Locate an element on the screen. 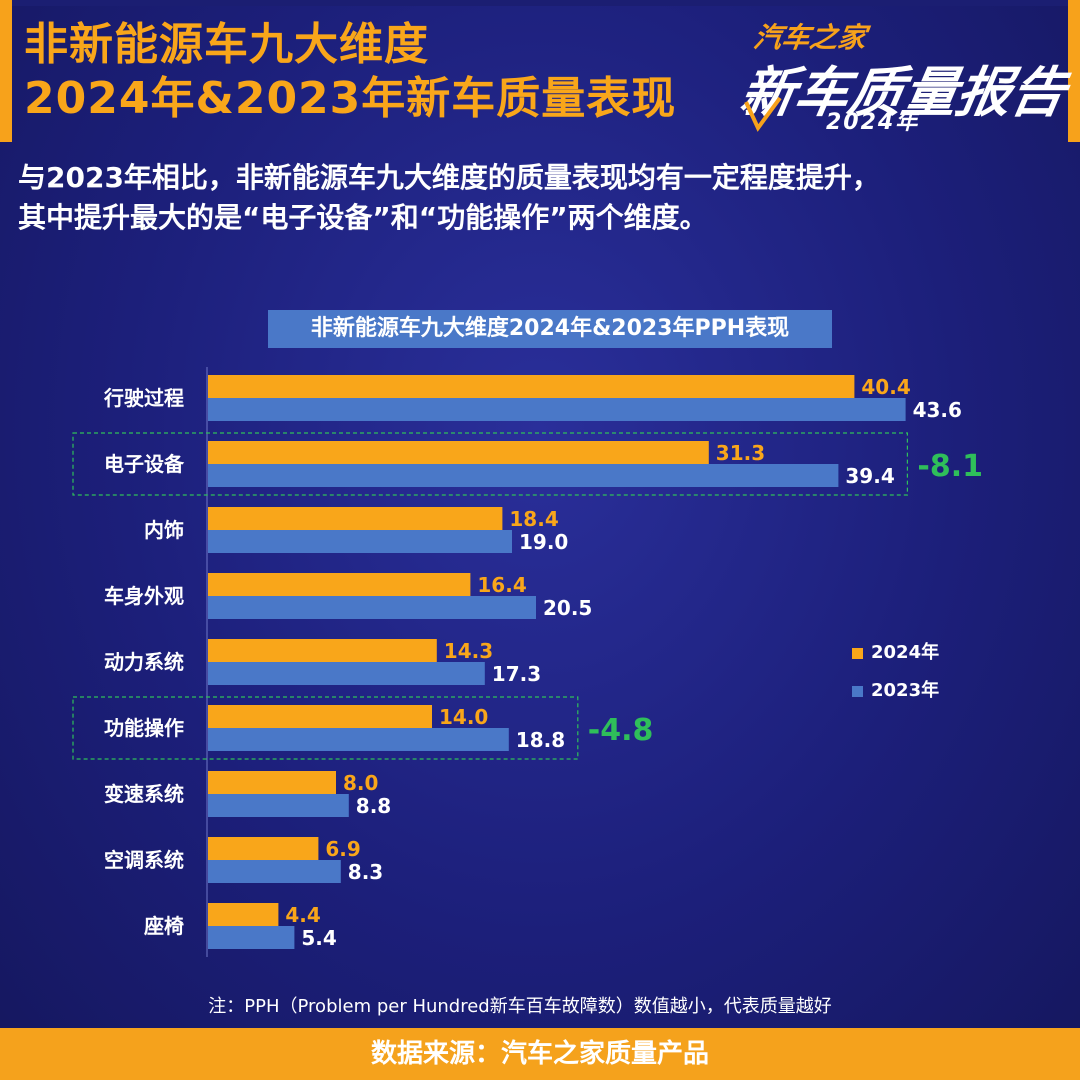 This screenshot has height=1080, width=1080. value-label-2024: 18.4 is located at coordinates (533, 519).